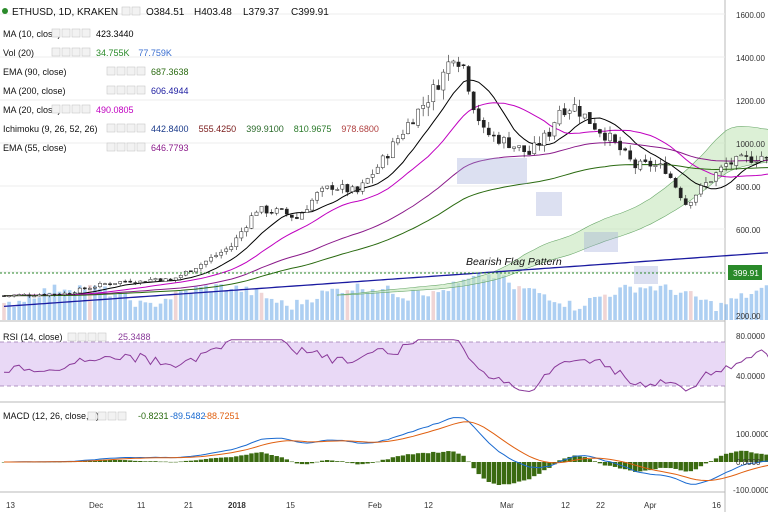  Describe the element at coordinates (290, 505) in the screenshot. I see `time-tick: 15` at that location.